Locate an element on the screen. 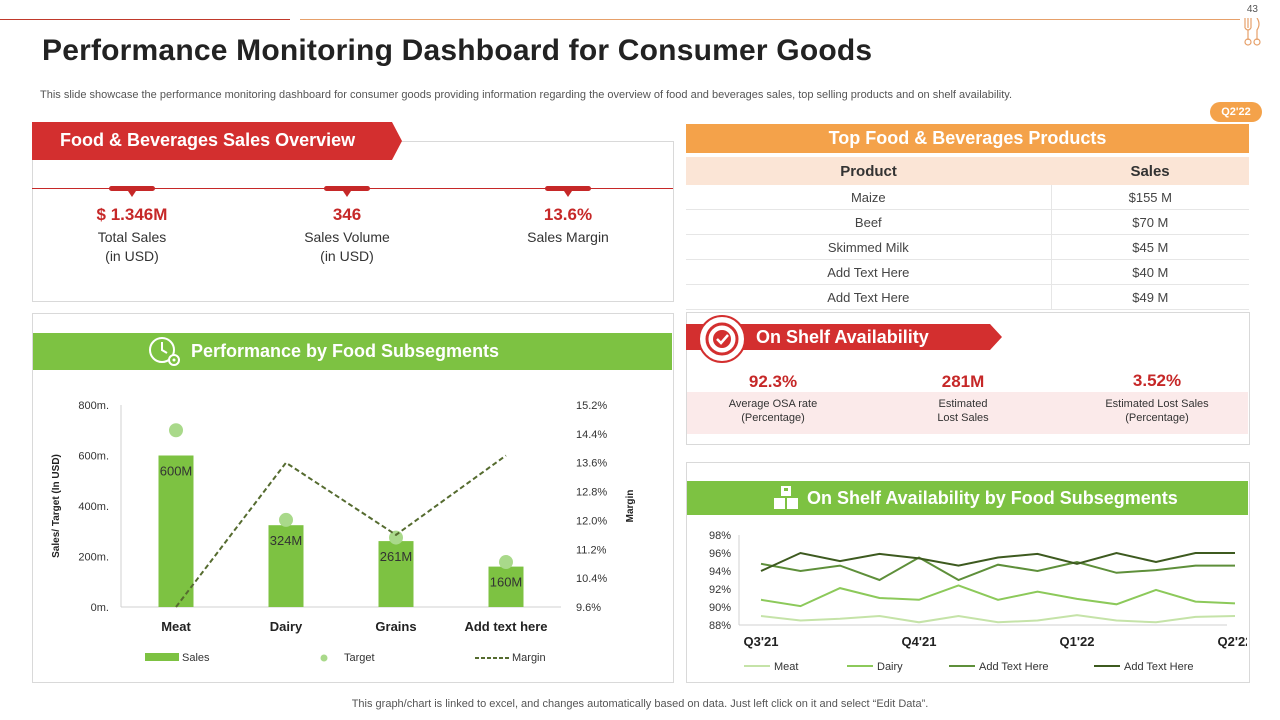 This screenshot has height=720, width=1280. boxes-icon is located at coordinates (786, 497).